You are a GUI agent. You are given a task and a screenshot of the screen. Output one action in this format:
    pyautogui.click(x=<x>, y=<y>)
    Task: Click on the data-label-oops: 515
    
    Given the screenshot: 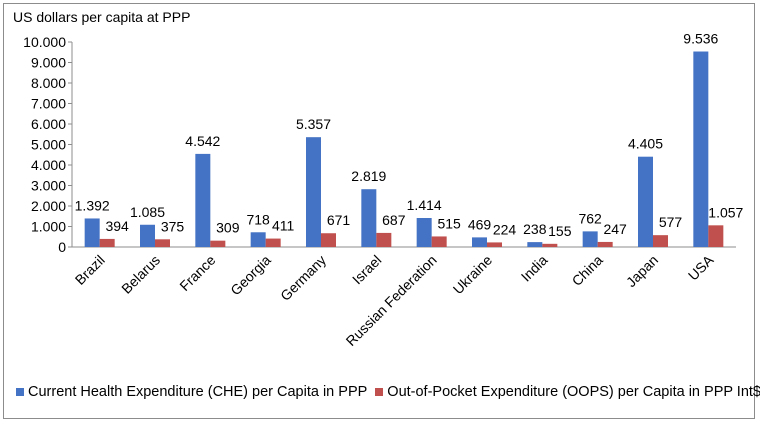 What is the action you would take?
    pyautogui.click(x=449, y=223)
    